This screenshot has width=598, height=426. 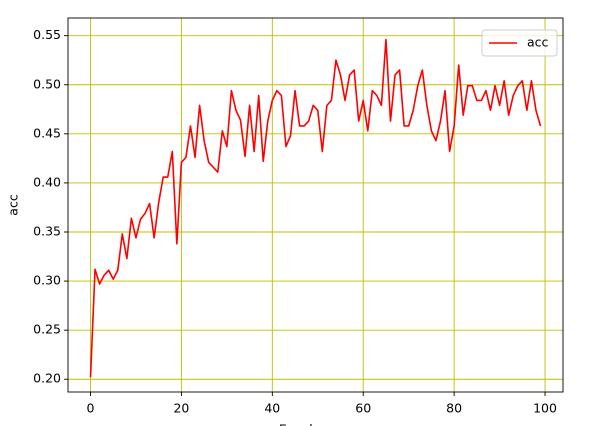 What do you see at coordinates (545, 408) in the screenshot?
I see `x-tick-label: 100` at bounding box center [545, 408].